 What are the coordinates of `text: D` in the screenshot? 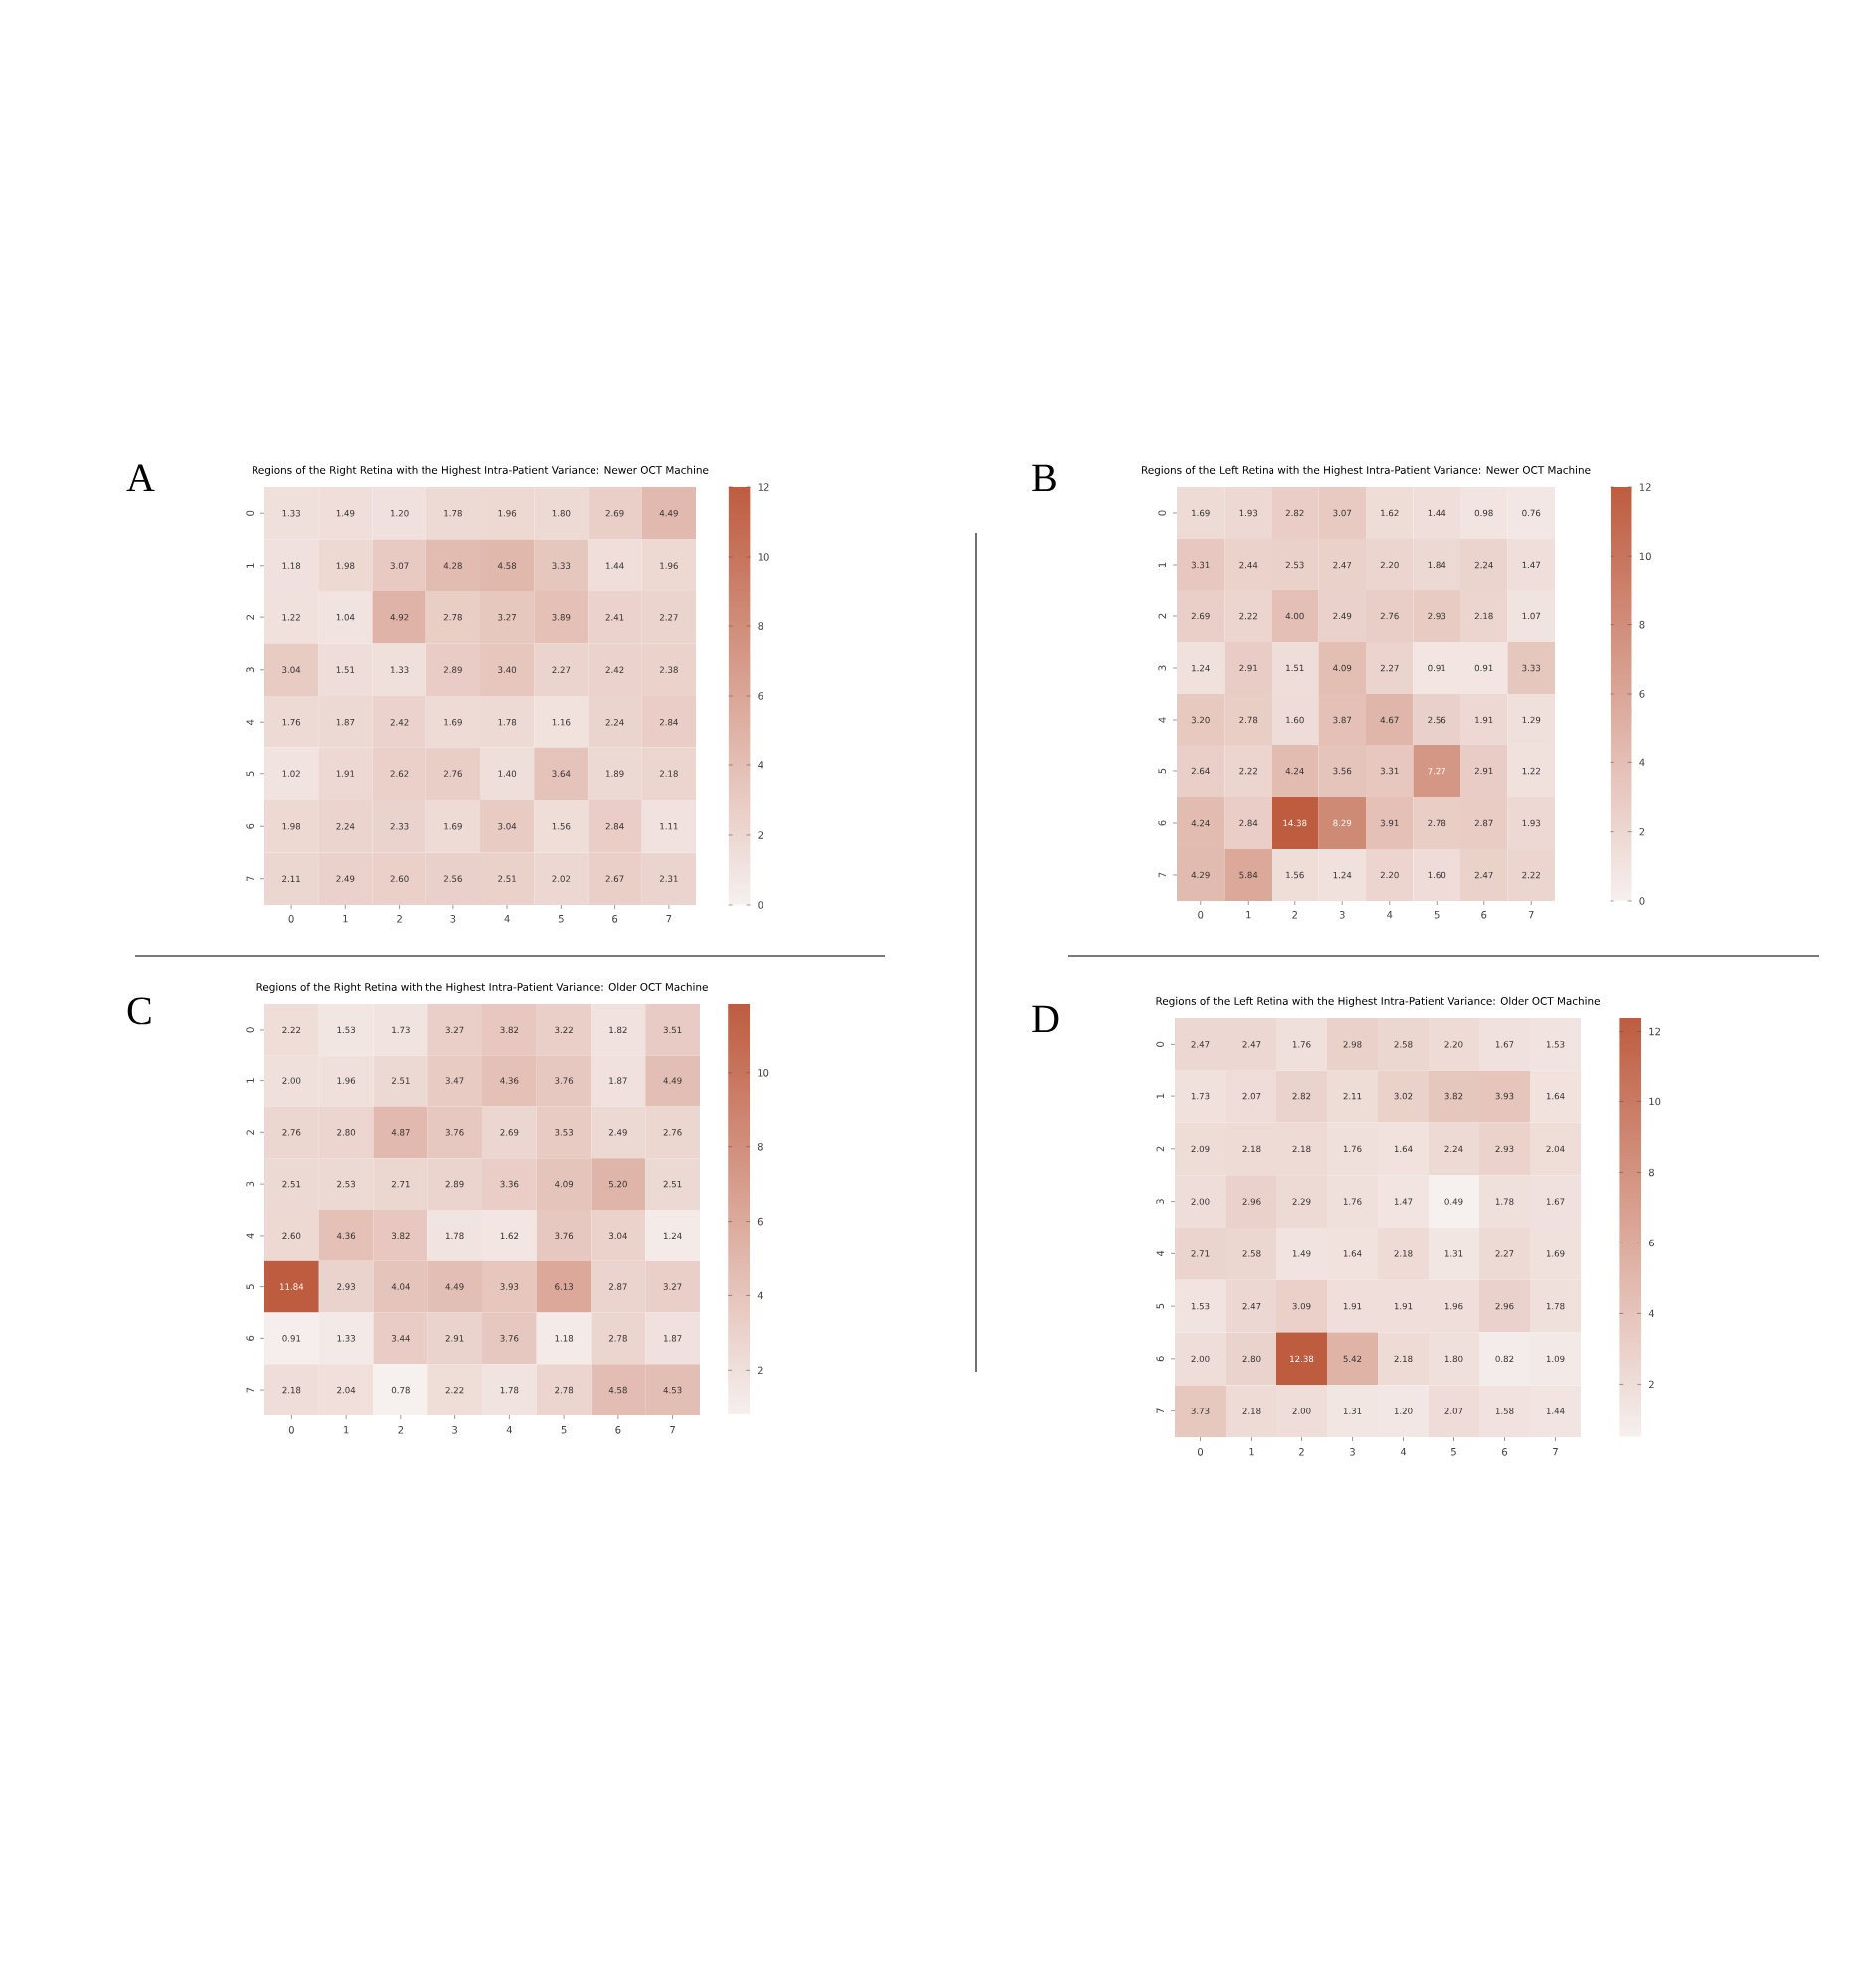 It's located at (1045, 1019).